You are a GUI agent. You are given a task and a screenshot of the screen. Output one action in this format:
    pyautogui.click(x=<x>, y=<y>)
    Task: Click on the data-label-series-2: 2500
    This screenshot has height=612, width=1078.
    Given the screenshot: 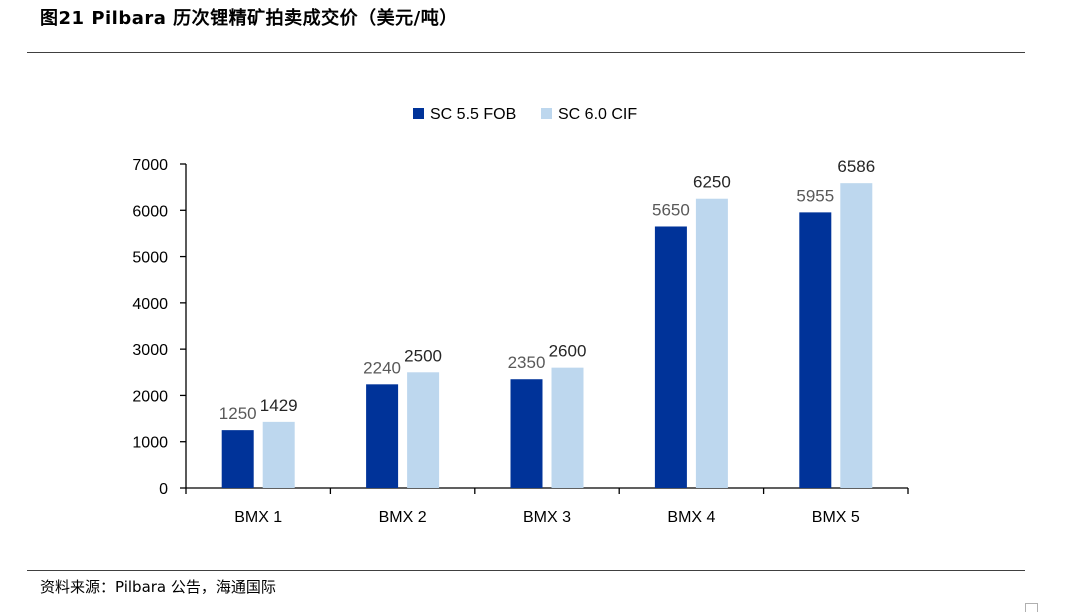 What is the action you would take?
    pyautogui.click(x=423, y=355)
    